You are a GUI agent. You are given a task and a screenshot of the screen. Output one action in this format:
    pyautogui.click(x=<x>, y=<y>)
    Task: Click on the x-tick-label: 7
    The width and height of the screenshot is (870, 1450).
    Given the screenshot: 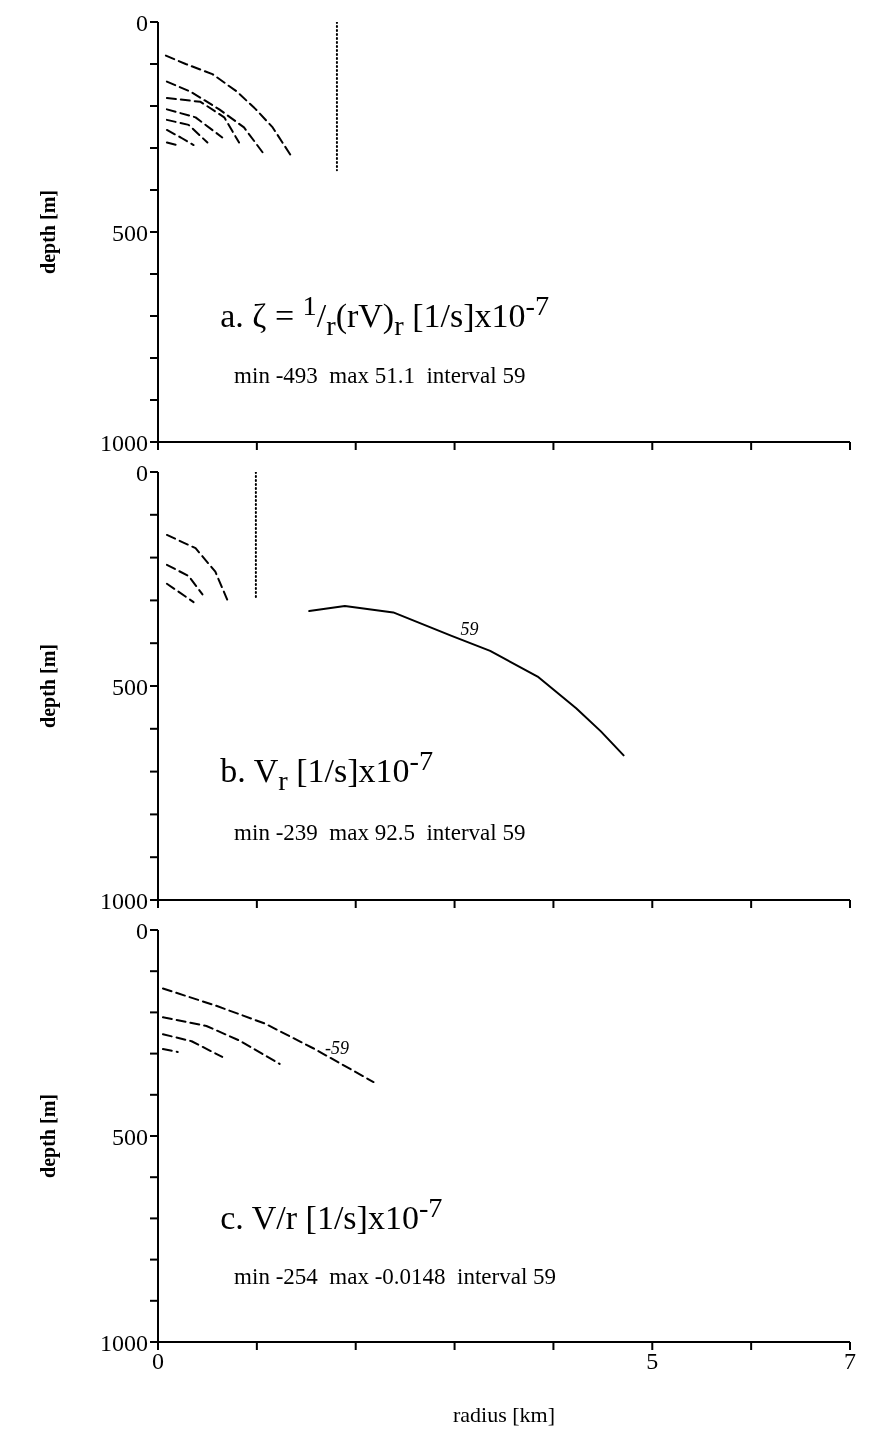 What is the action you would take?
    pyautogui.click(x=850, y=1361)
    